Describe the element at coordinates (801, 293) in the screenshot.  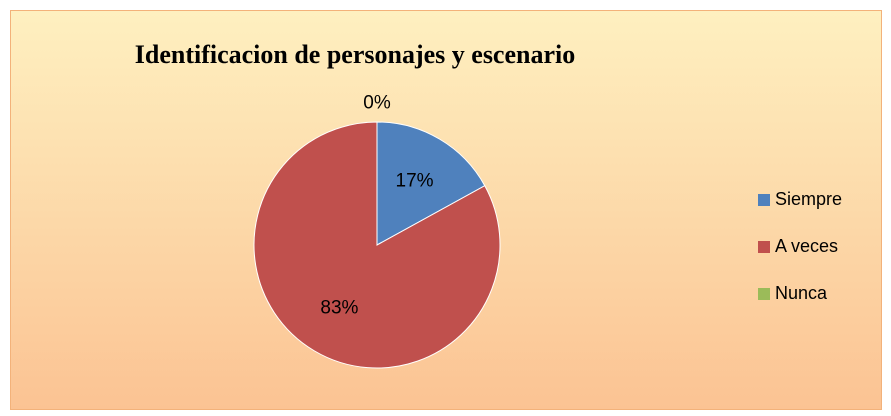
I see `legend-label: Nunca` at that location.